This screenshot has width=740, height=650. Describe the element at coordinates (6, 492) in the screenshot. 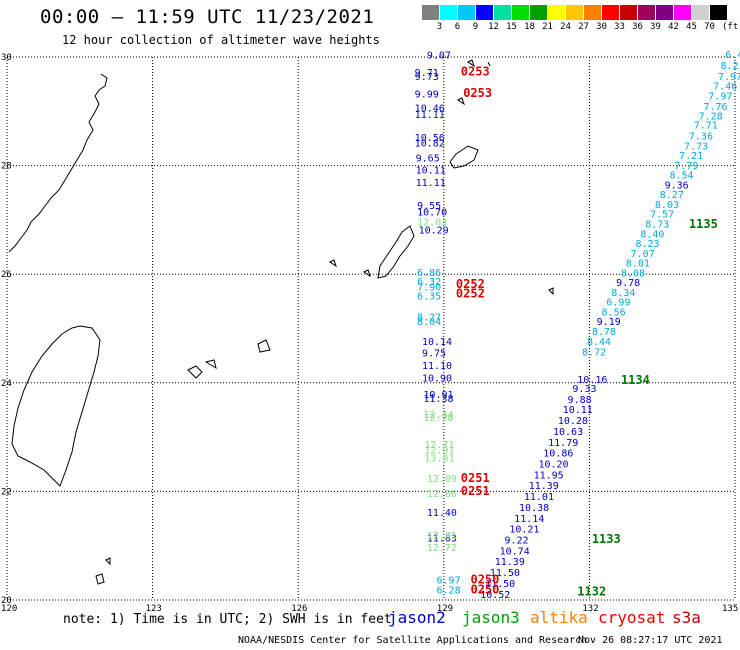

I see `latitude-label: 22` at that location.